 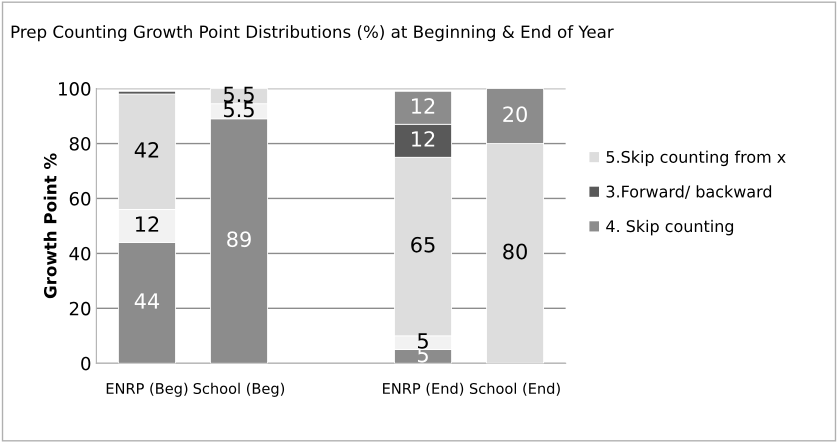 I want to click on chart-title: Prep Counting Growth Point Distributions (%) at Beginning & End of Year, so click(x=313, y=33).